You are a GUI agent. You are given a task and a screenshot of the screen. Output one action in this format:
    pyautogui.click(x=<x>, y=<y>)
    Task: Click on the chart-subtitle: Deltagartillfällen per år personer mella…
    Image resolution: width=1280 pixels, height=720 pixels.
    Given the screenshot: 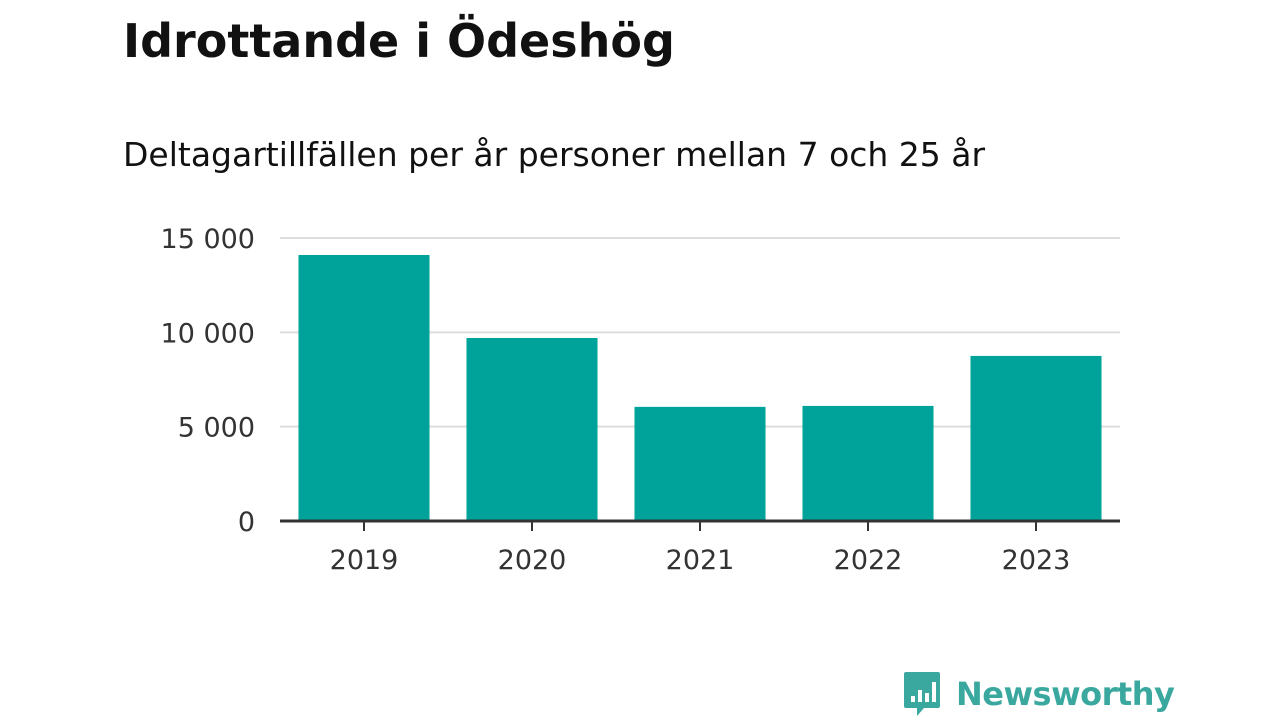 What is the action you would take?
    pyautogui.click(x=554, y=154)
    